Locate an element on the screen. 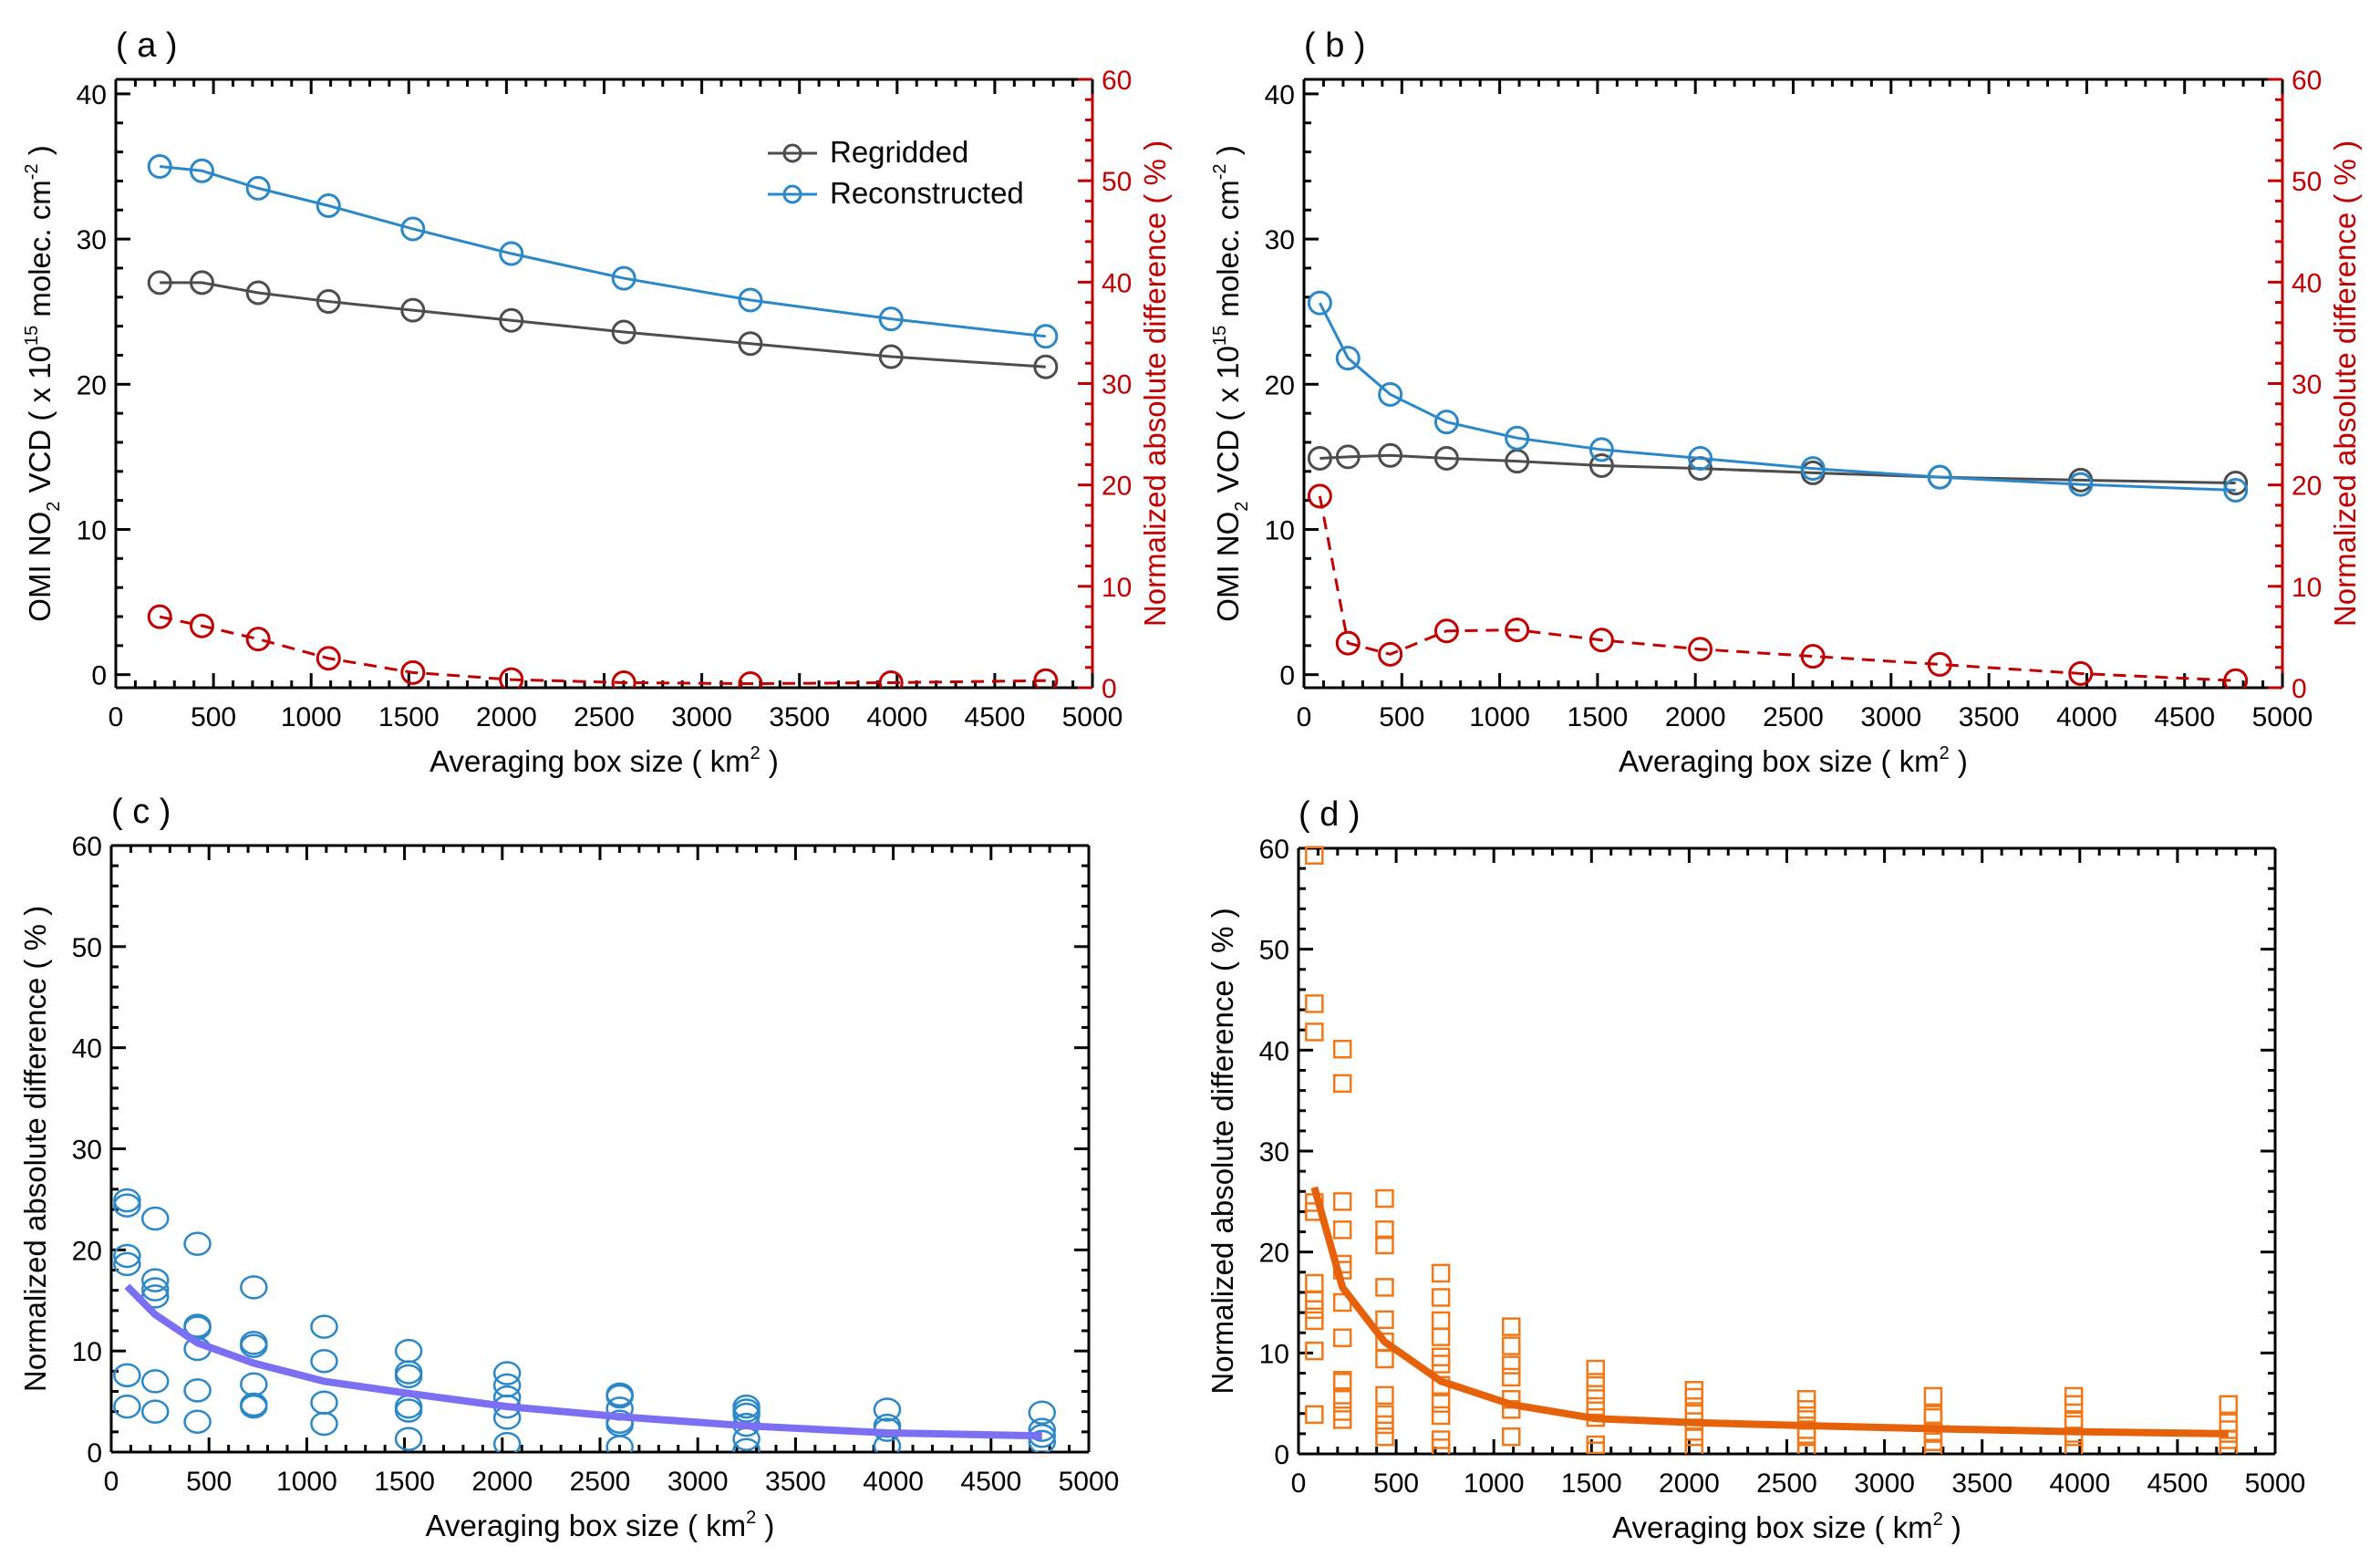 This screenshot has width=2380, height=1567. scatter-points is located at coordinates (585, 1320).